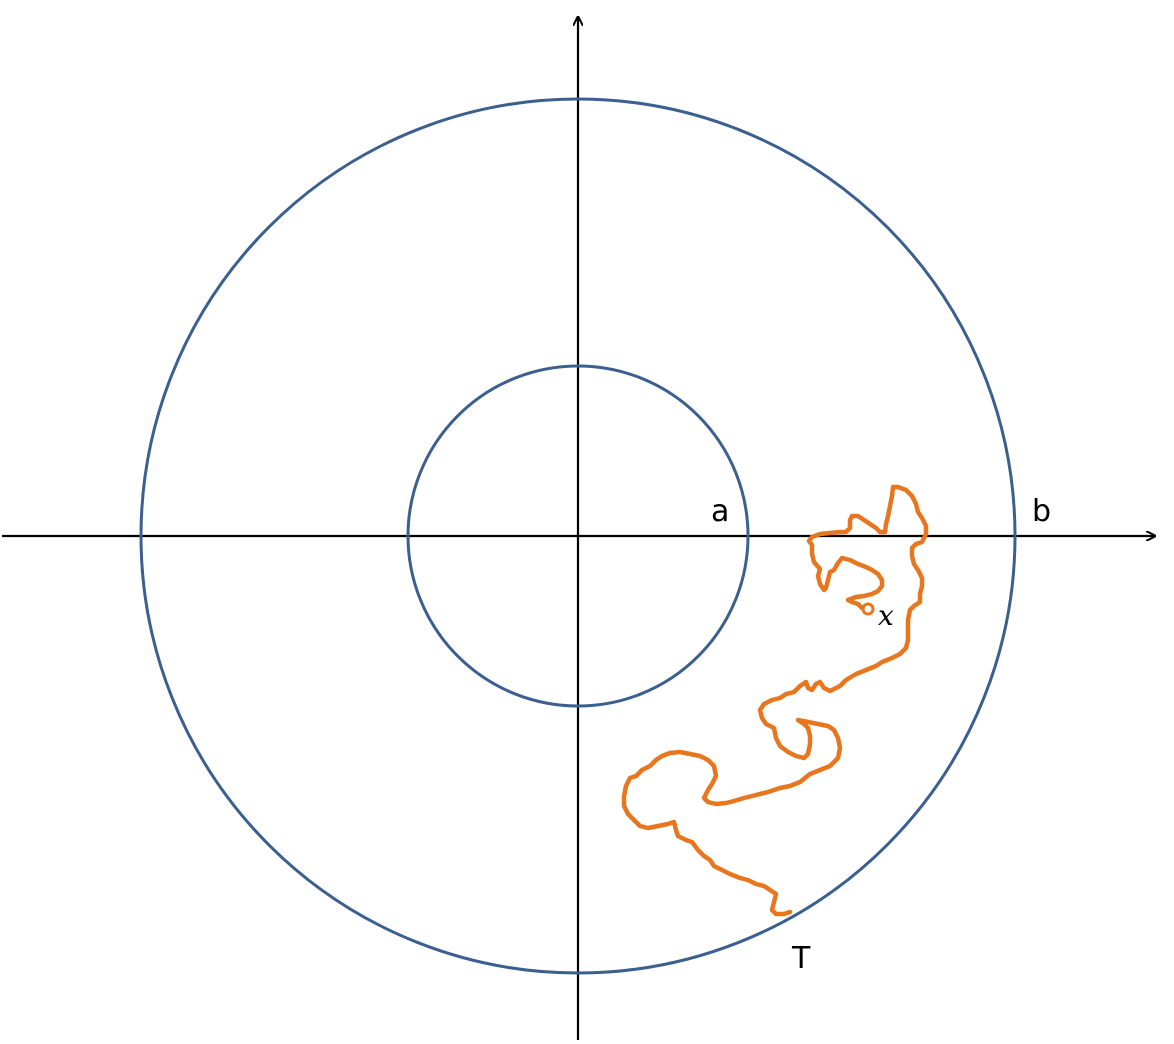 Image resolution: width=1174 pixels, height=1044 pixels. What do you see at coordinates (720, 511) in the screenshot?
I see `label-inner-radius: a` at bounding box center [720, 511].